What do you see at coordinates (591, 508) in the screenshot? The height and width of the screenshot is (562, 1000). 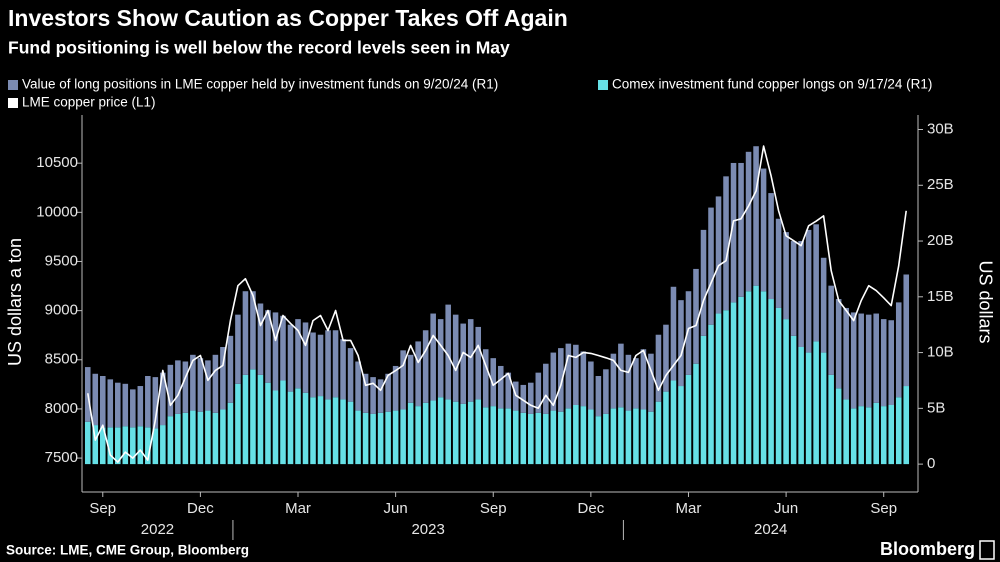 I see `x-tick-label: Dec` at bounding box center [591, 508].